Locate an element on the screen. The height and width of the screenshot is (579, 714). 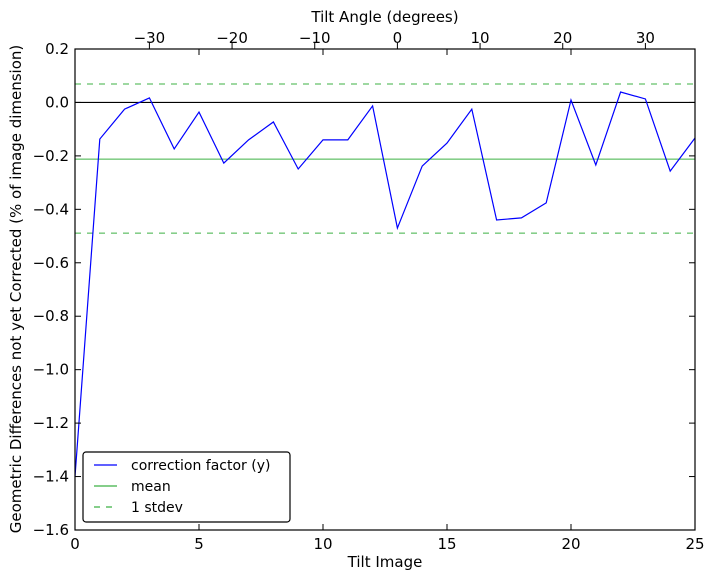
y-tick-label: −0.8 is located at coordinates (51, 316).